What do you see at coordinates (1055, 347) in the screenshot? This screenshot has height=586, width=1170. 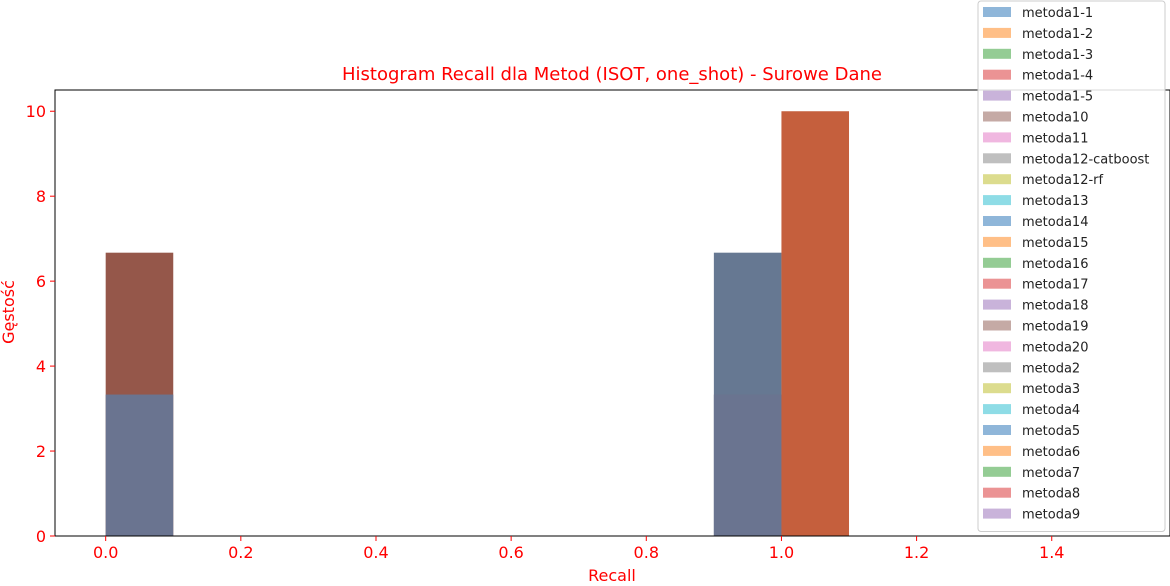 I see `legend-entry-label: metoda20` at bounding box center [1055, 347].